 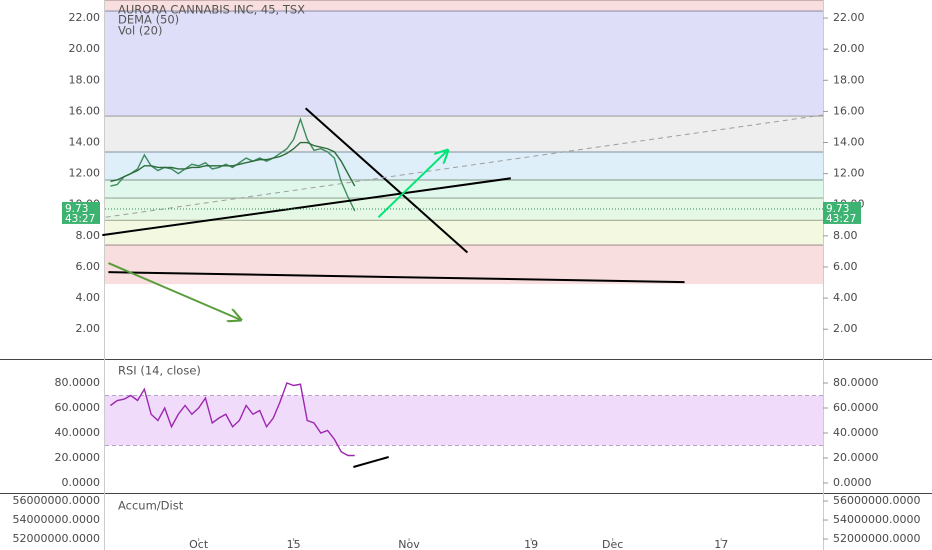 I want to click on x-tick-label: Oct, so click(x=199, y=544).